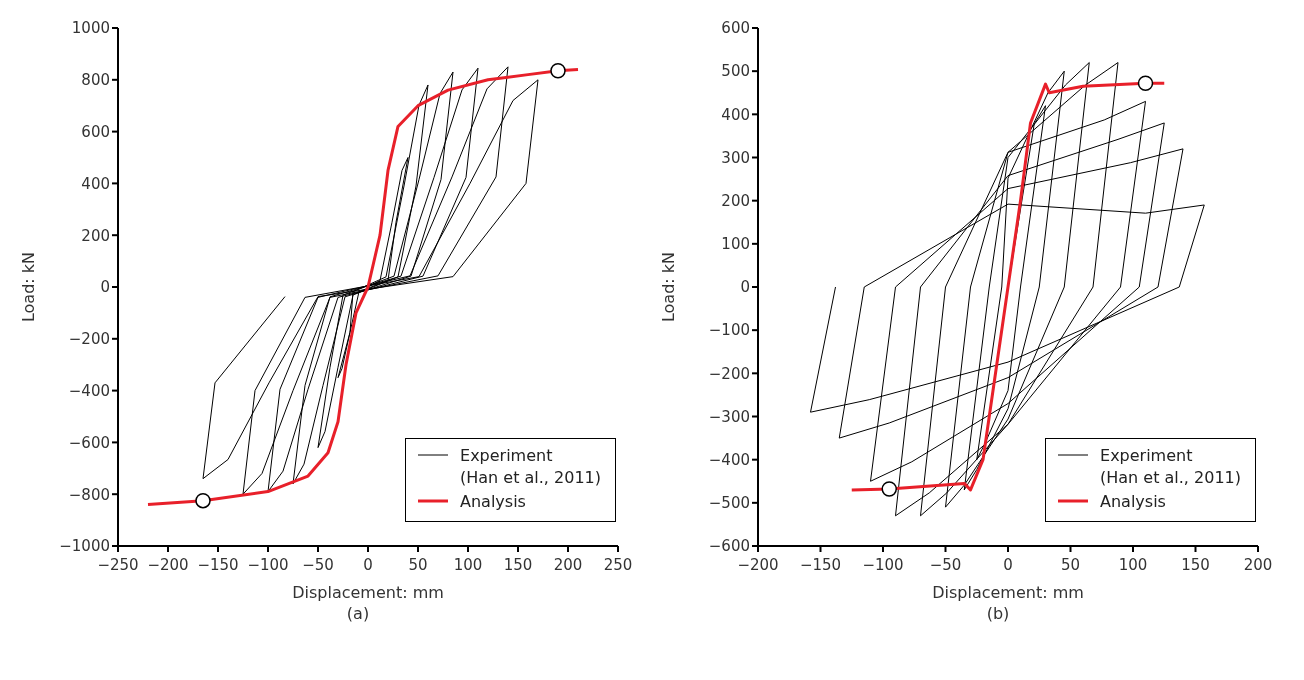 This screenshot has height=680, width=1304. What do you see at coordinates (998, 613) in the screenshot?
I see `text: (b)` at bounding box center [998, 613].